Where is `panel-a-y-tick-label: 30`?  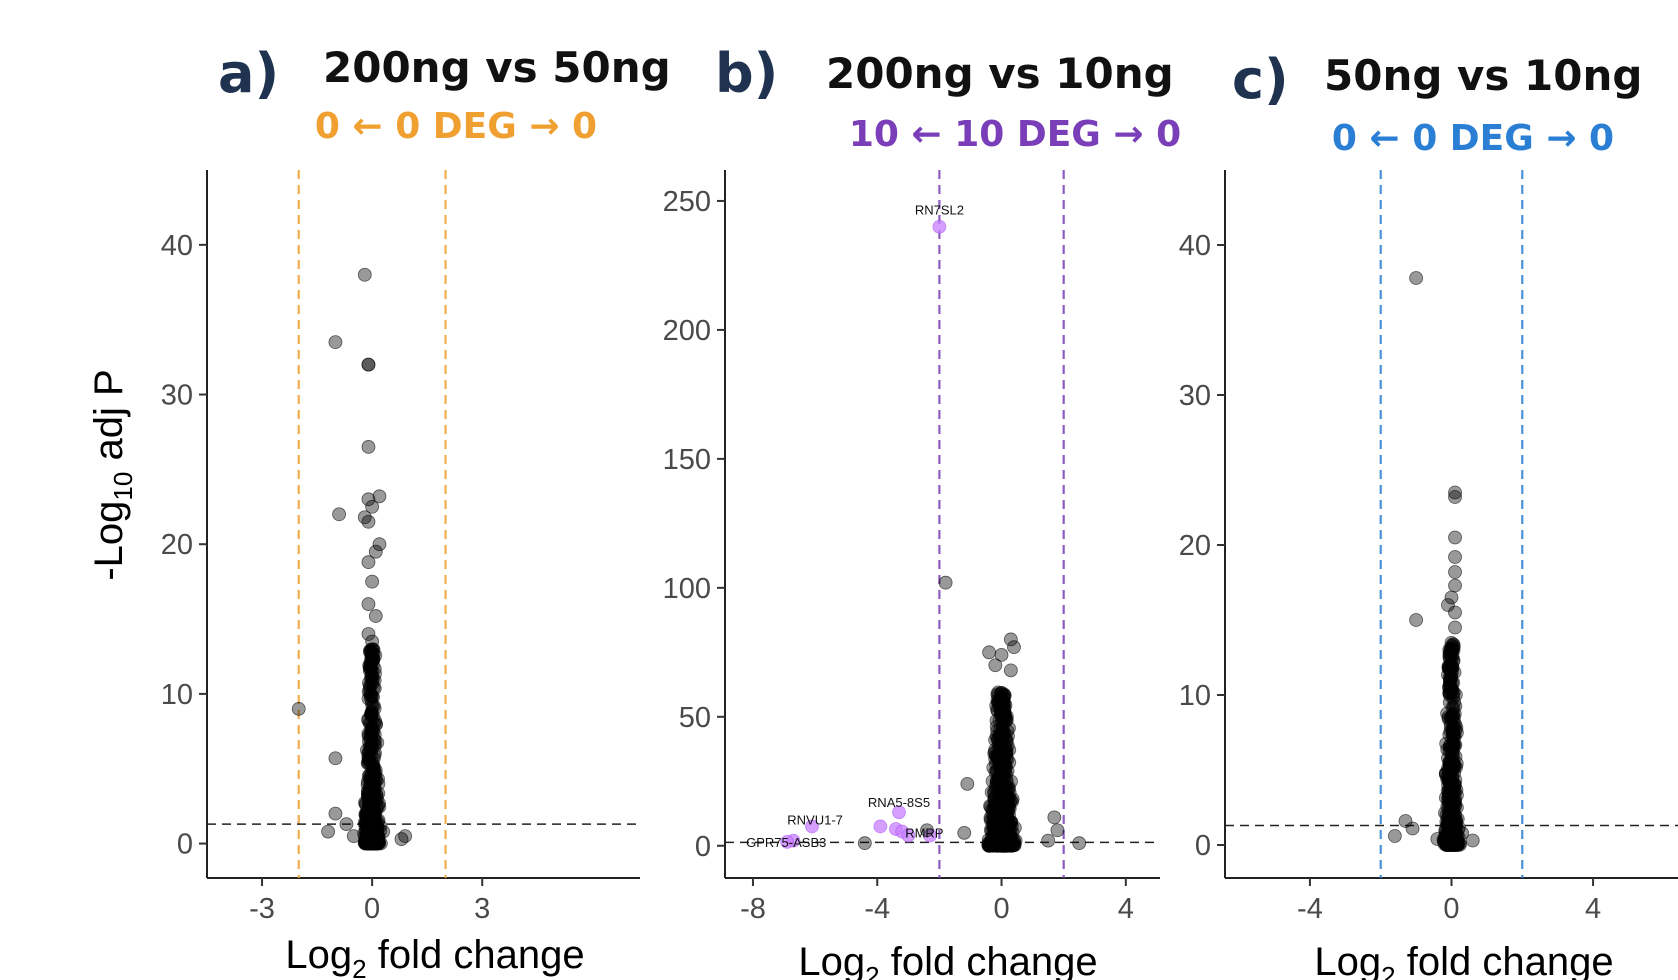
panel-a-y-tick-label: 30 is located at coordinates (177, 396).